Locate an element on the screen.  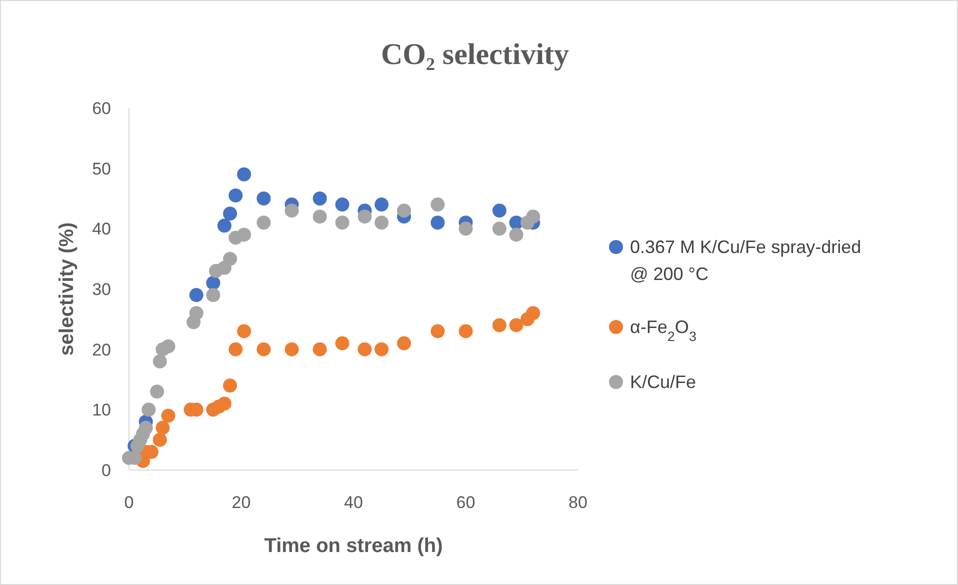
y-tick-label: 40 is located at coordinates (101, 229).